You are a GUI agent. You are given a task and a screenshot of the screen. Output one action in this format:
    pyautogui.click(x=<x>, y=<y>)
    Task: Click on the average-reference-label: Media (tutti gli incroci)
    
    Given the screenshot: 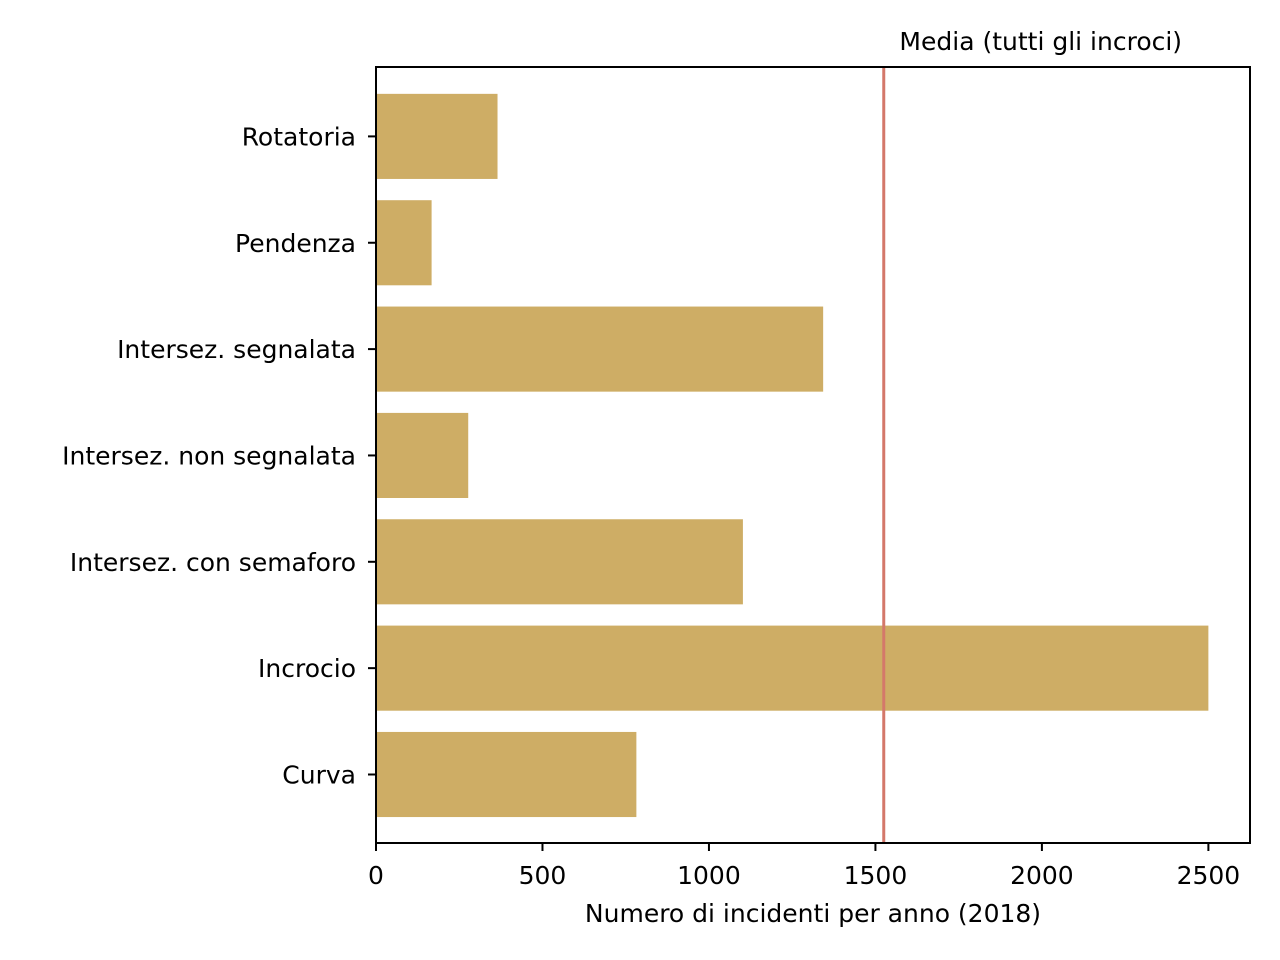 What is the action you would take?
    pyautogui.click(x=1040, y=41)
    